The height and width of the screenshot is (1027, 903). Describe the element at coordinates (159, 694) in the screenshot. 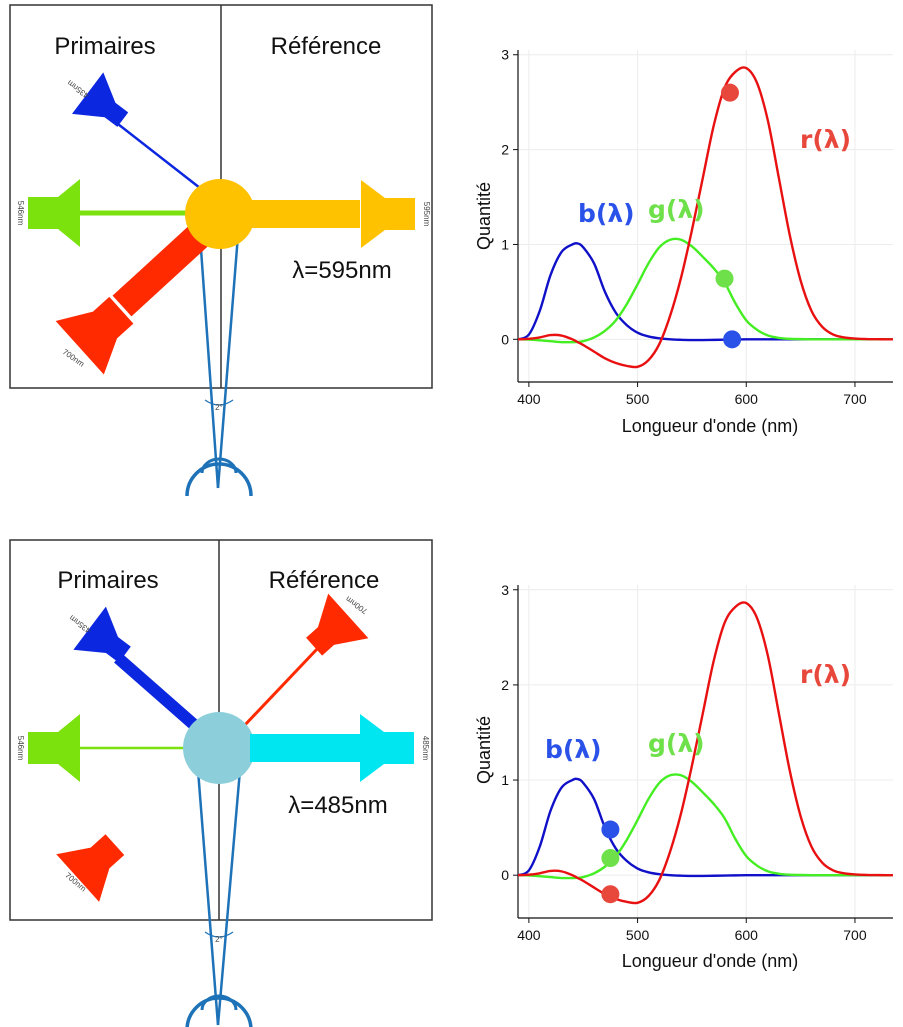

I see `bottom-blue-beam` at that location.